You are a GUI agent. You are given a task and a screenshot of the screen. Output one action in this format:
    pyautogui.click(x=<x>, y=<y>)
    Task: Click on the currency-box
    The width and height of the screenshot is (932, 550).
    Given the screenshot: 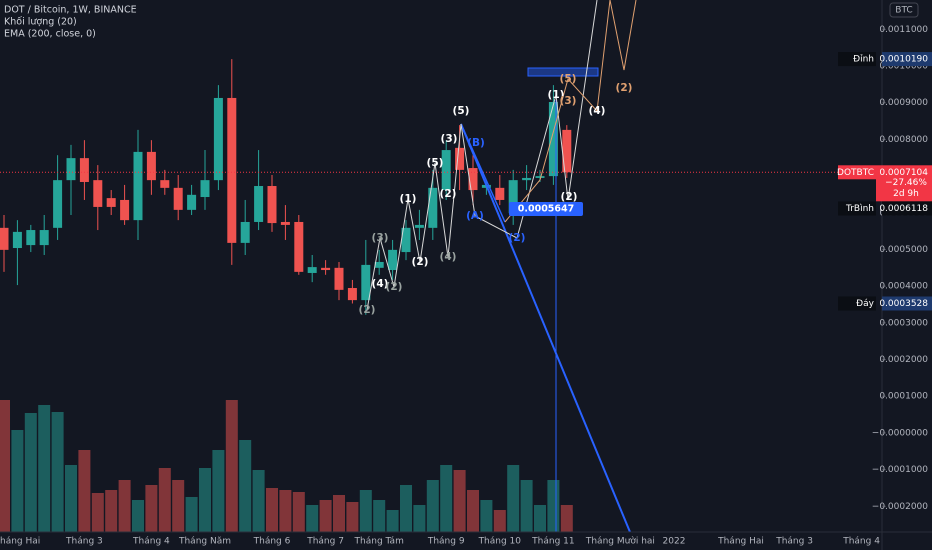 What is the action you would take?
    pyautogui.click(x=904, y=10)
    